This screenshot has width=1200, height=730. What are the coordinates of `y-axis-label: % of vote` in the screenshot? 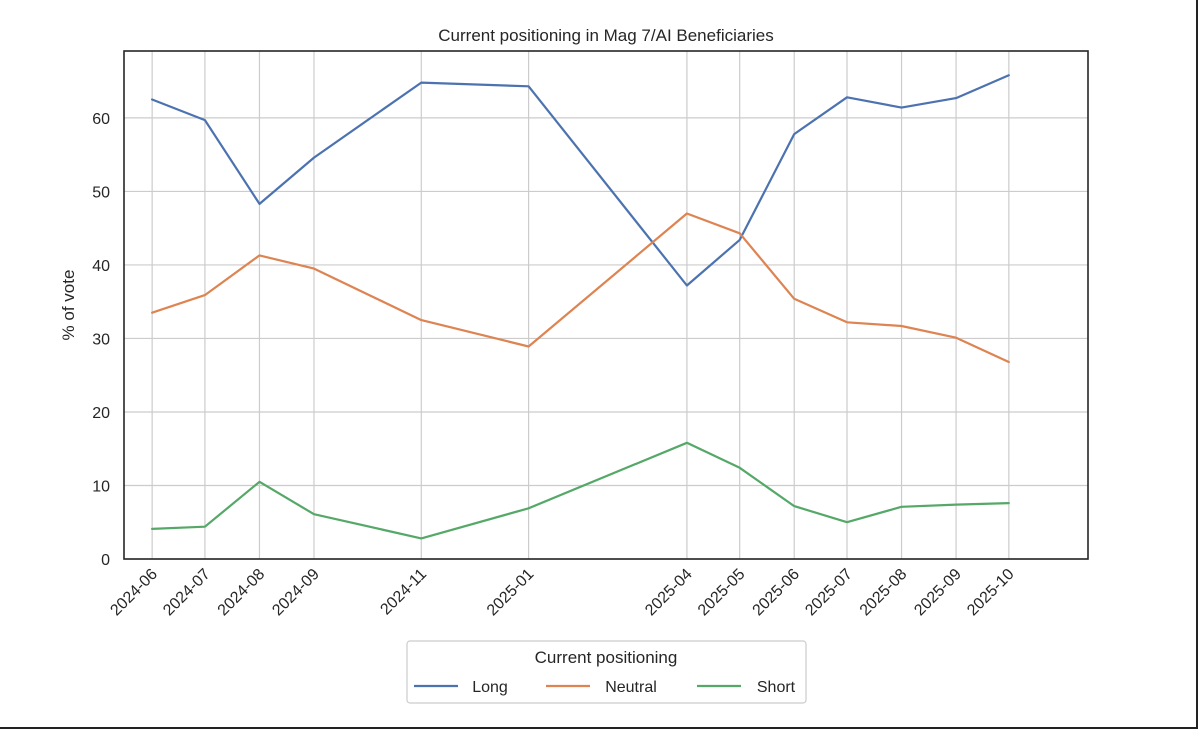 It's located at (68, 305).